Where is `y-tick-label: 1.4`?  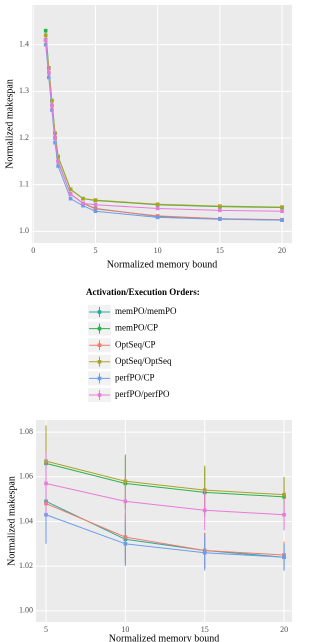
y-tick-label: 1.4 is located at coordinates (24, 43).